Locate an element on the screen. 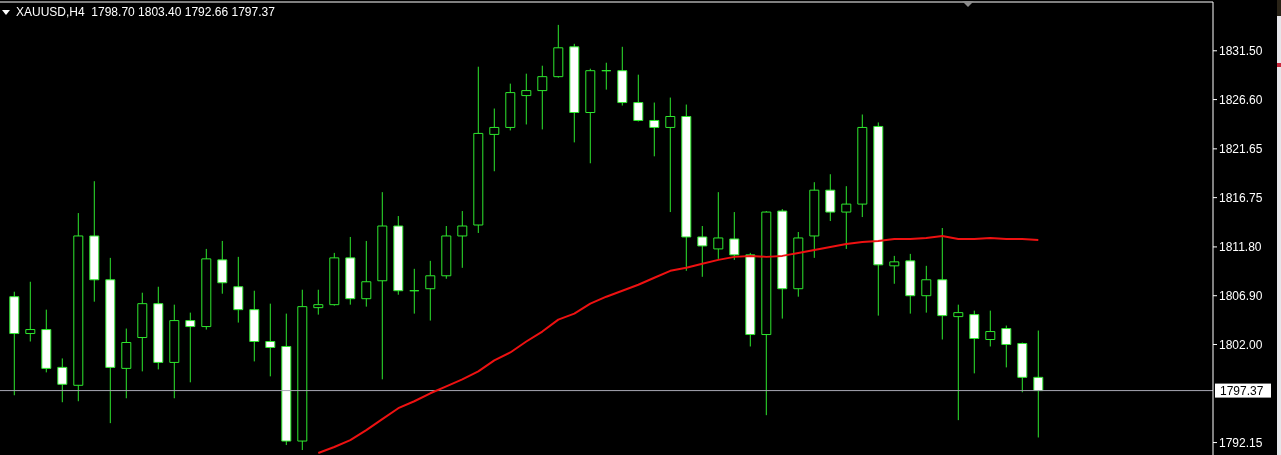 The width and height of the screenshot is (1281, 455). y-tick-label: 1802.00 is located at coordinates (1241, 344).